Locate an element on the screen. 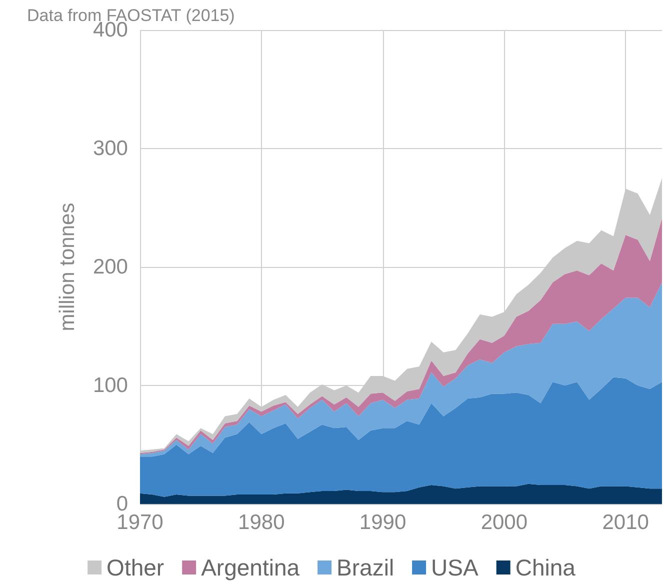 Image resolution: width=663 pixels, height=584 pixels. legend-label: China is located at coordinates (545, 567).